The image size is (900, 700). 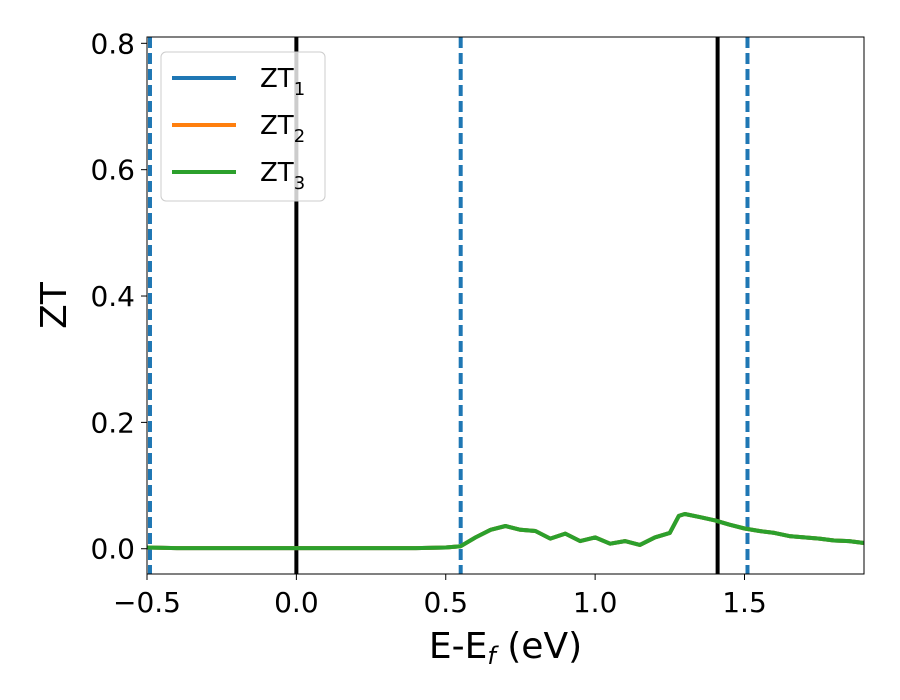 I want to click on legend-box, so click(x=243, y=126).